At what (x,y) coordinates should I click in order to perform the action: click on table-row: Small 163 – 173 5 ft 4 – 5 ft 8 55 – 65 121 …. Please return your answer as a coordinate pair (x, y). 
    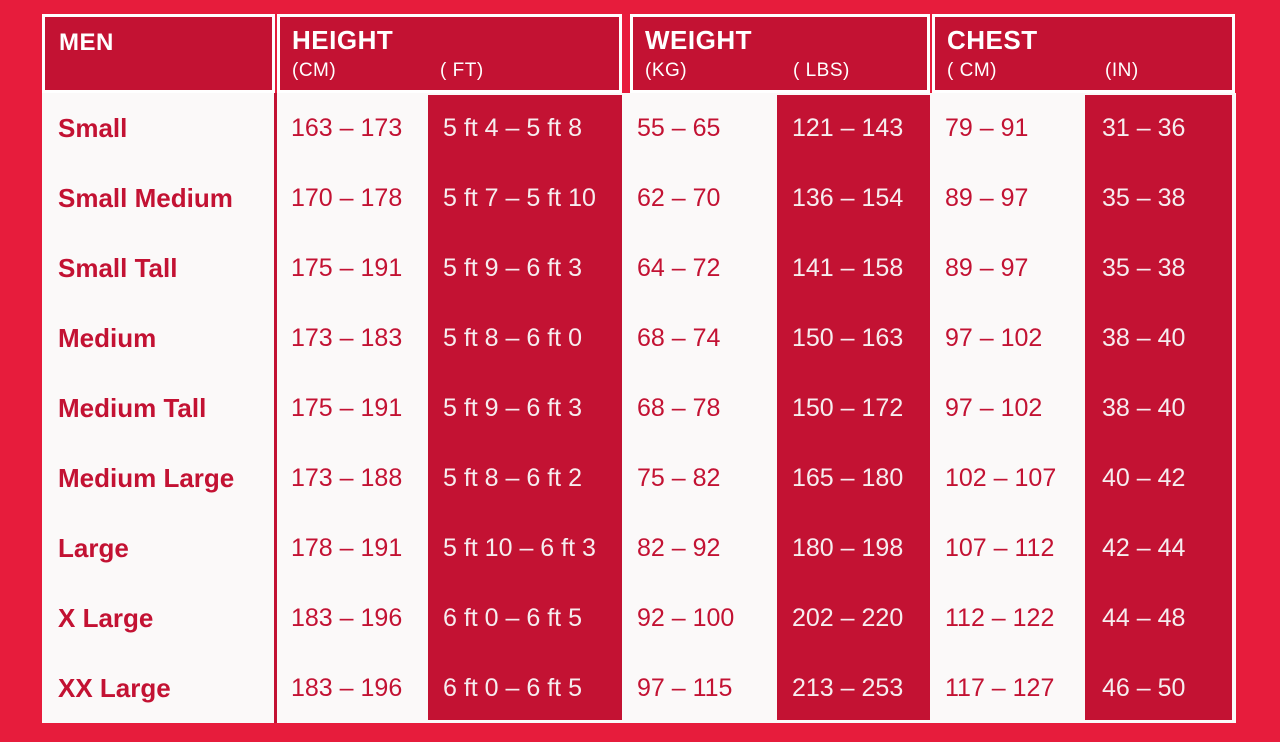
    Looking at the image, I should click on (639, 128).